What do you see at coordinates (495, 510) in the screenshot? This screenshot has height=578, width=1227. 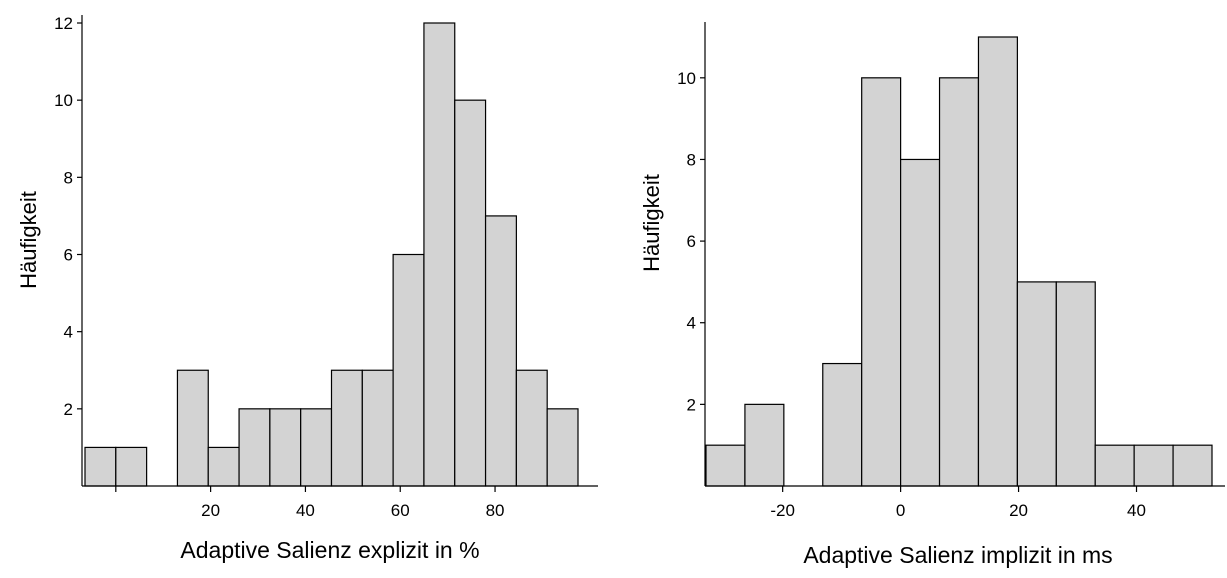 I see `x-tick-label: 80` at bounding box center [495, 510].